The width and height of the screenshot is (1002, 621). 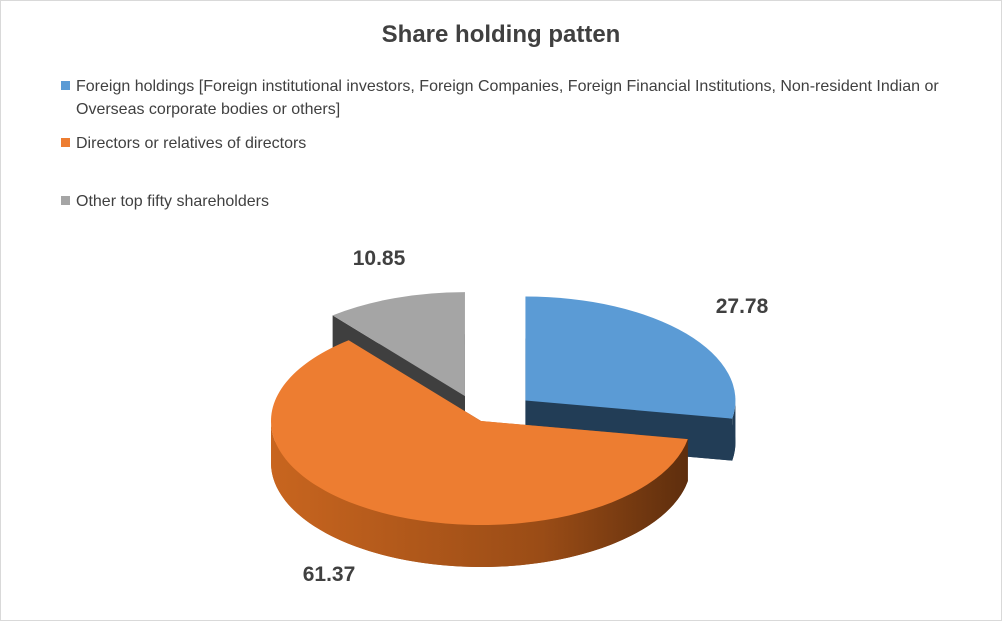 What do you see at coordinates (501, 34) in the screenshot?
I see `chart-title: Share holding patten` at bounding box center [501, 34].